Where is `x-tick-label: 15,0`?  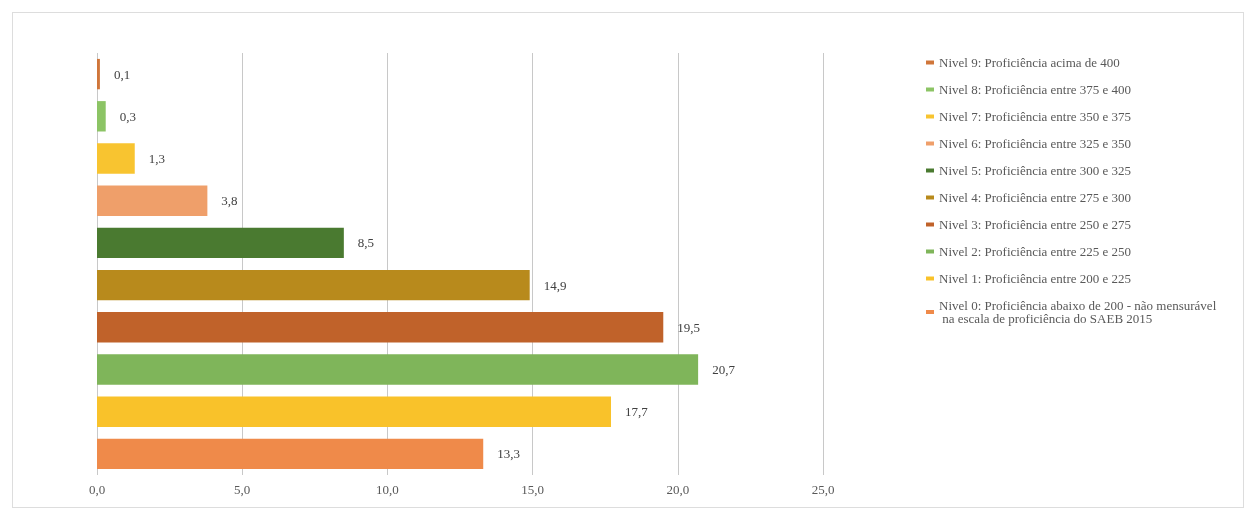
x-tick-label: 15,0 is located at coordinates (532, 489).